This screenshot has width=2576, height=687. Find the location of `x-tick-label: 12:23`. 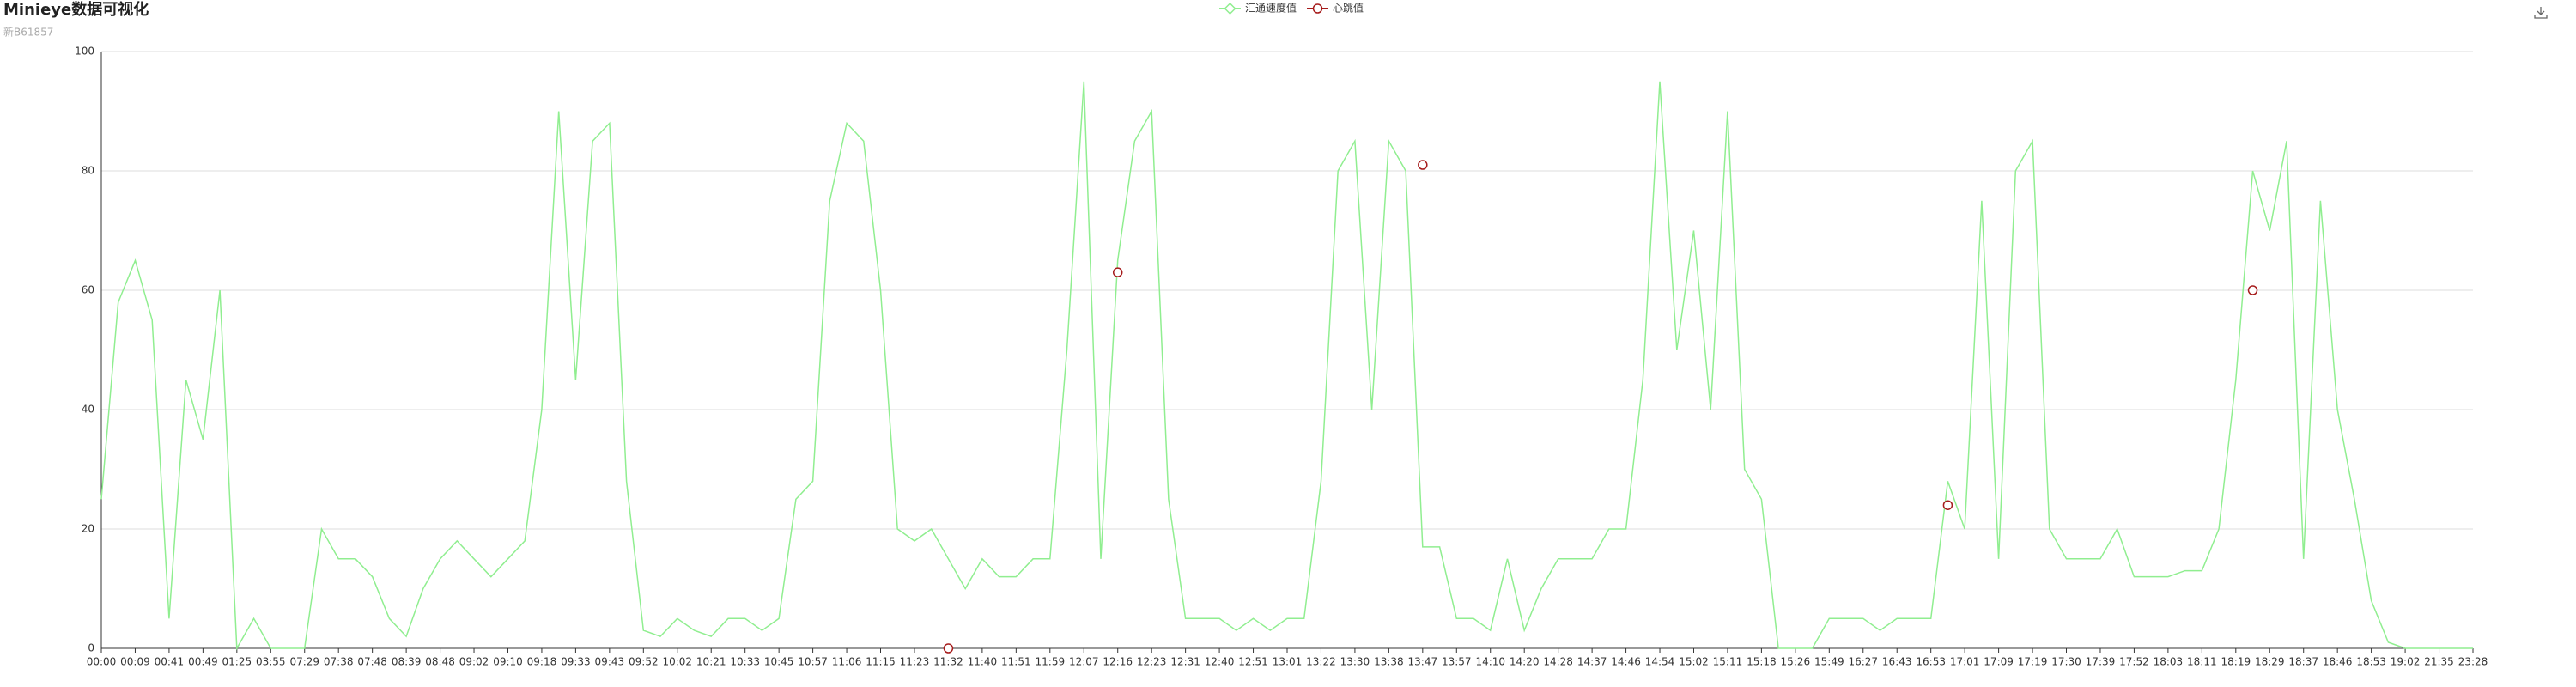

x-tick-label: 12:23 is located at coordinates (1152, 662).